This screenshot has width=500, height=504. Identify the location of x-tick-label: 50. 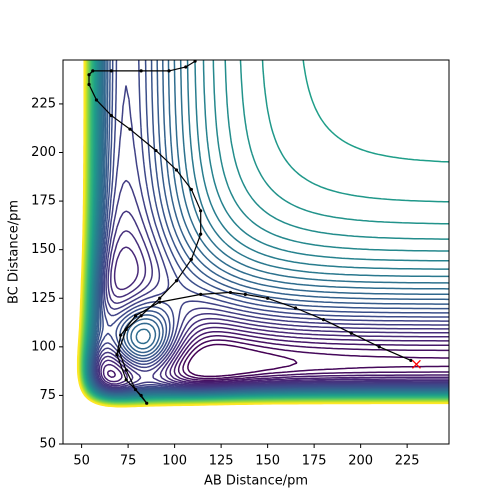
(81, 461).